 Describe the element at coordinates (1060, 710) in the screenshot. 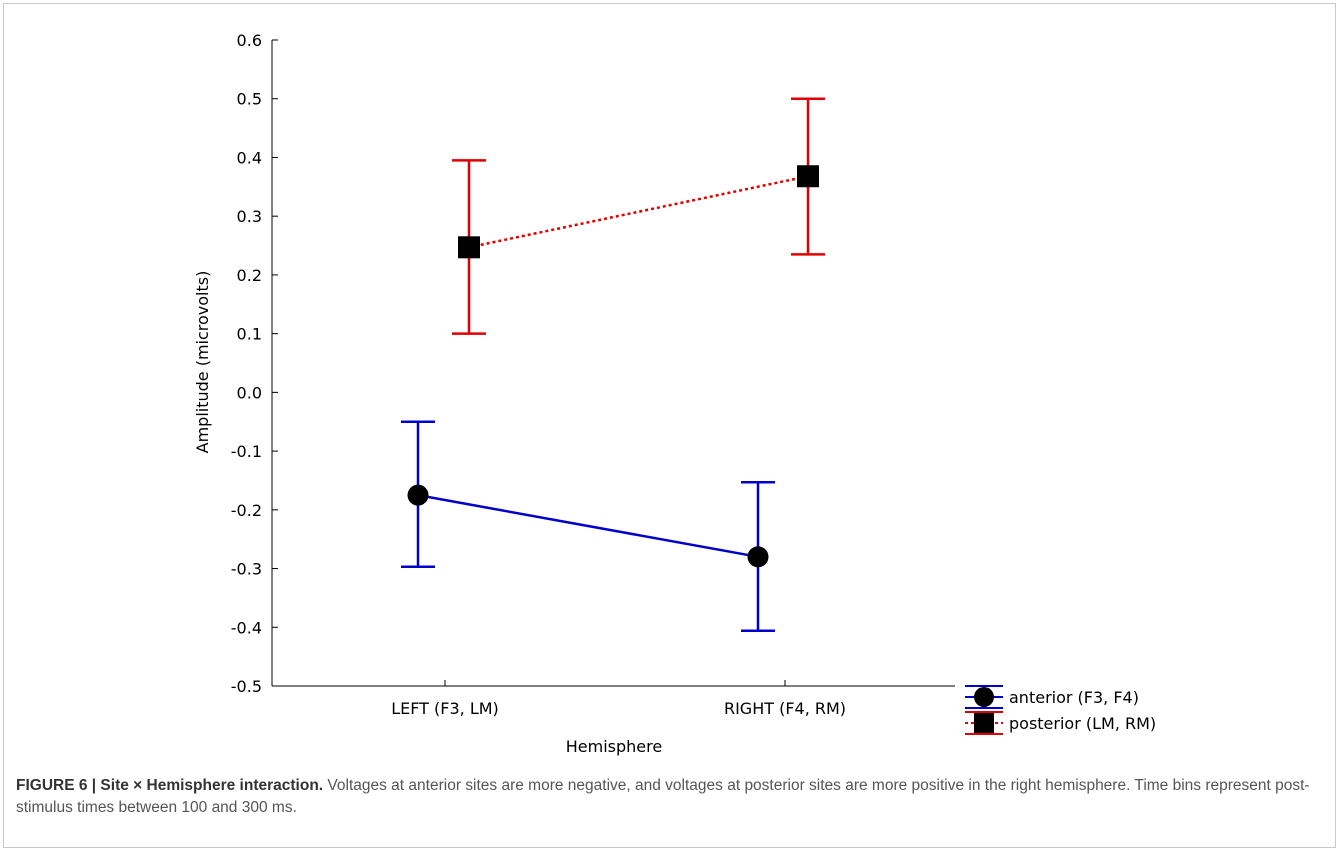

I see `legend: anterior (F3, F4) posterior (LM, RM)` at that location.